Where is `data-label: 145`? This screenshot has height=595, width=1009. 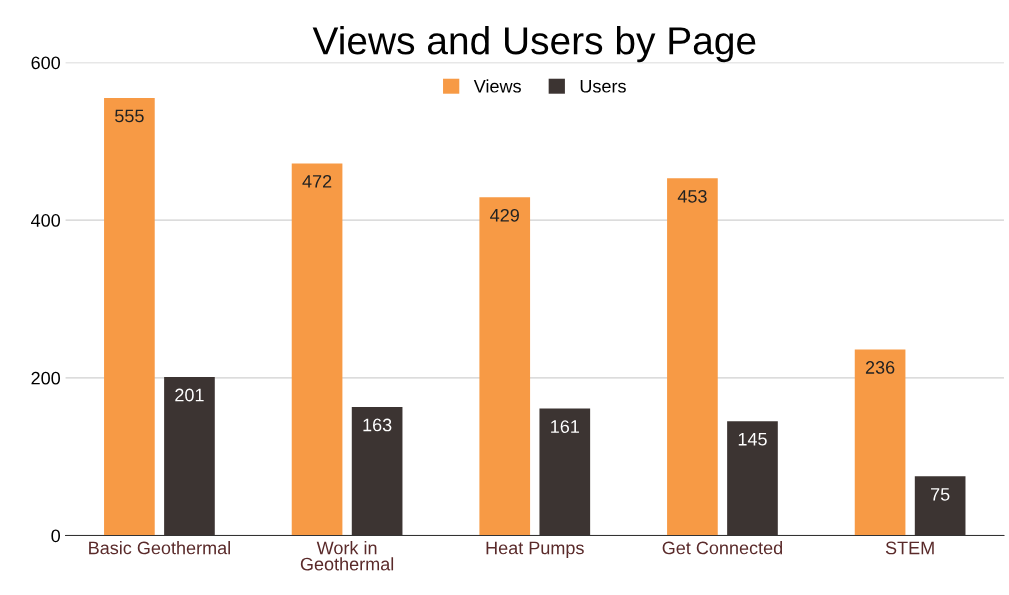 data-label: 145 is located at coordinates (752, 439).